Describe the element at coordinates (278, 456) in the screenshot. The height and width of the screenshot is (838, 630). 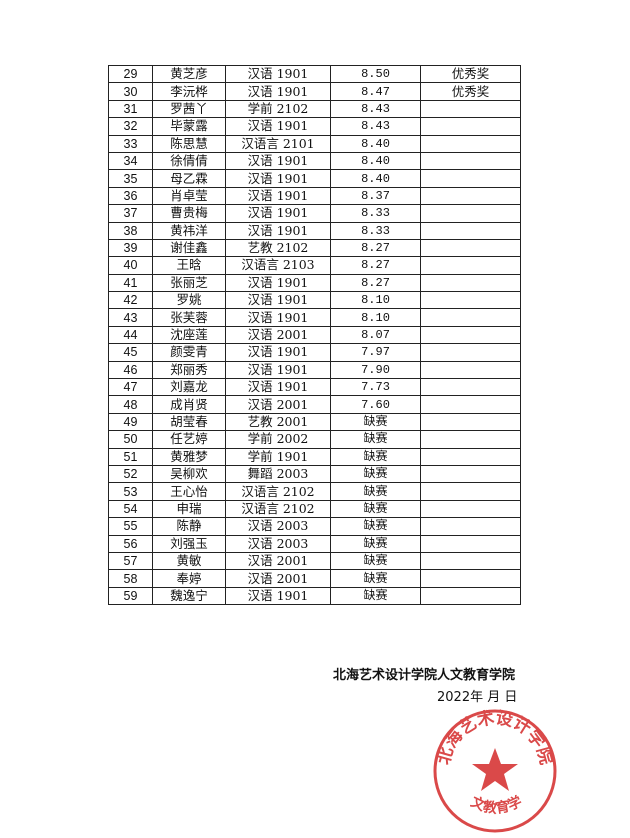
I see `class-cell: 学前 1901` at that location.